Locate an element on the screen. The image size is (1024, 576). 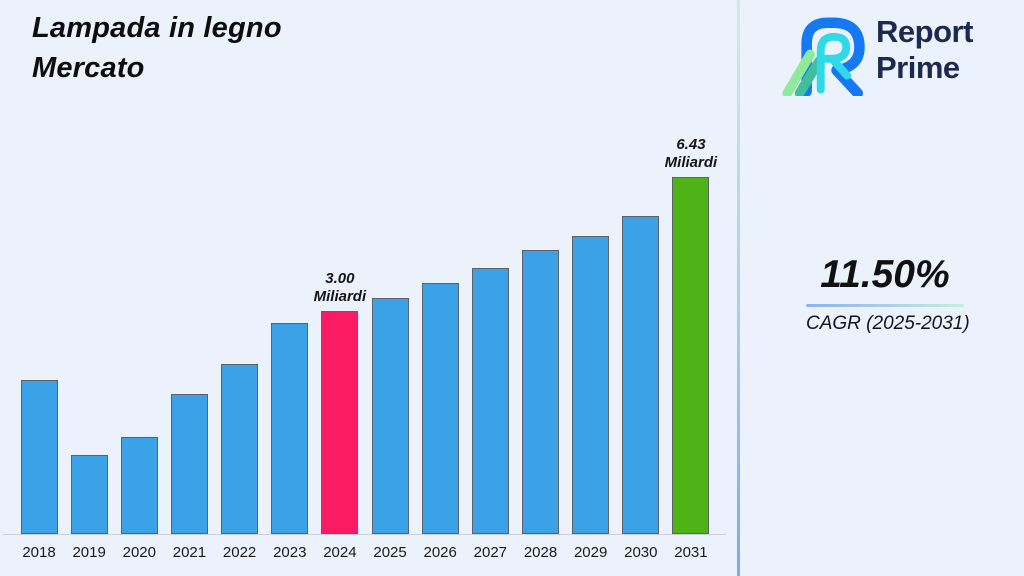
x-tick-2018: 2018 is located at coordinates (39, 552).